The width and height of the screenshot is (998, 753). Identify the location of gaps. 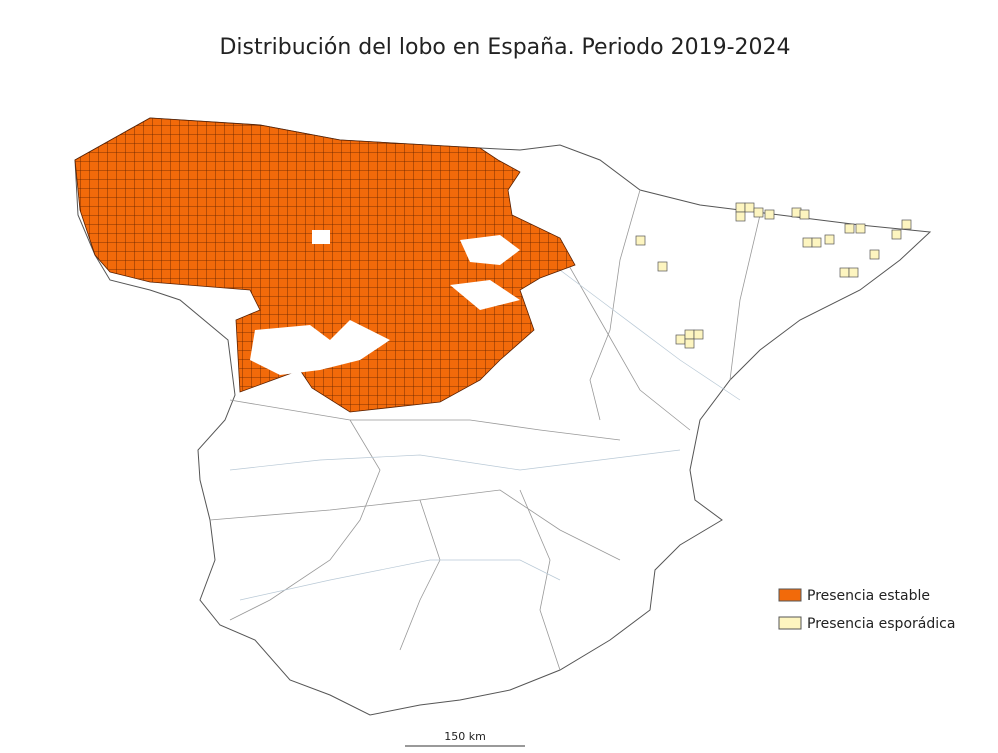
(385, 302).